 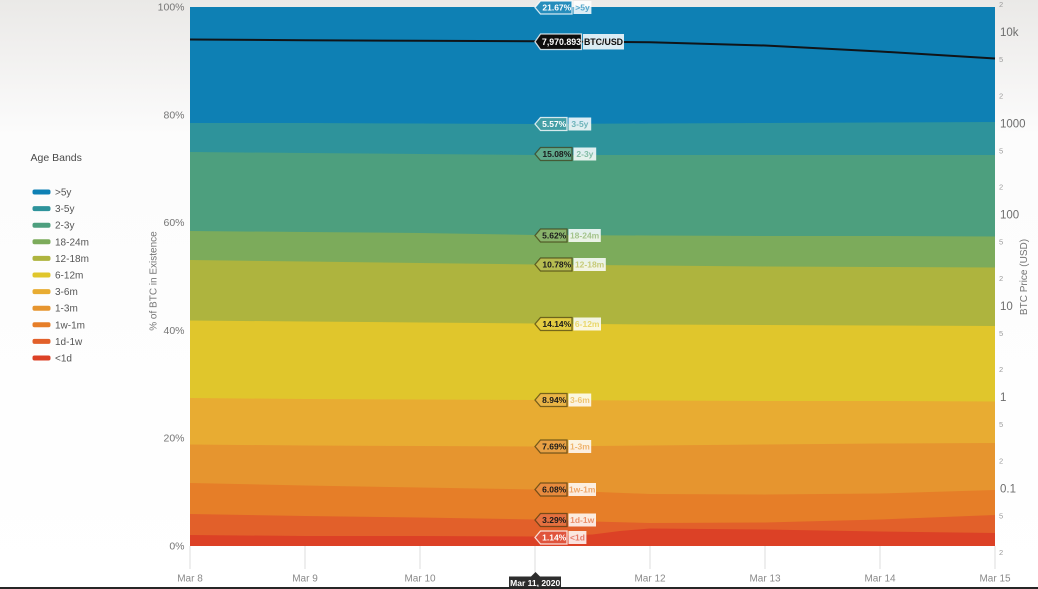 What do you see at coordinates (554, 490) in the screenshot?
I see `svg-text: 6.08%` at bounding box center [554, 490].